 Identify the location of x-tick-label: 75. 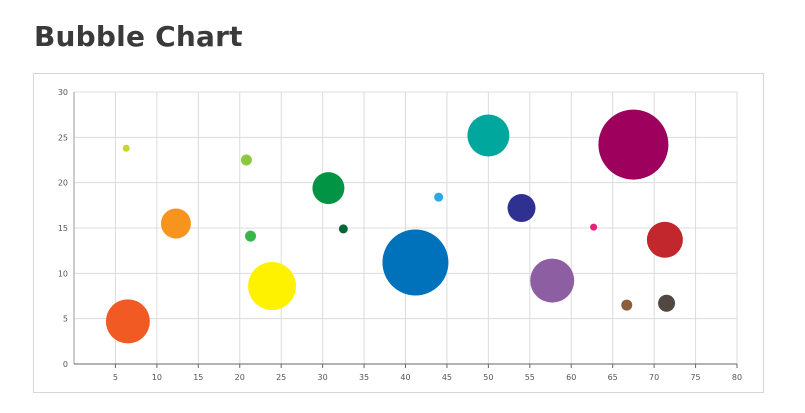
(695, 377).